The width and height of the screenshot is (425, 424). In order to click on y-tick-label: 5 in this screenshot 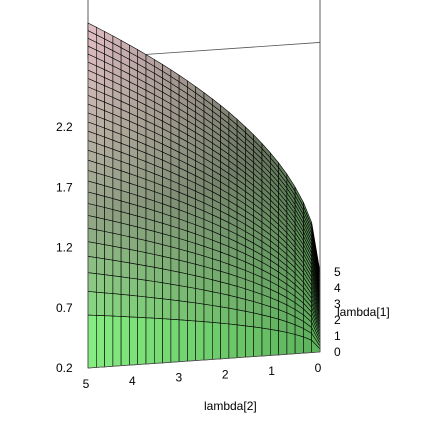, I will do `click(337, 272)`.